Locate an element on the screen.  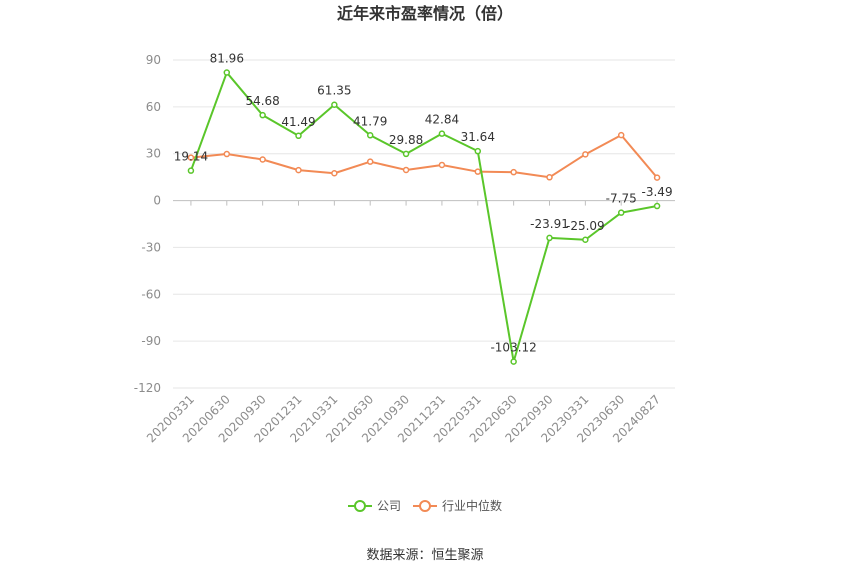
y-tick-label: -120 is located at coordinates (147, 388).